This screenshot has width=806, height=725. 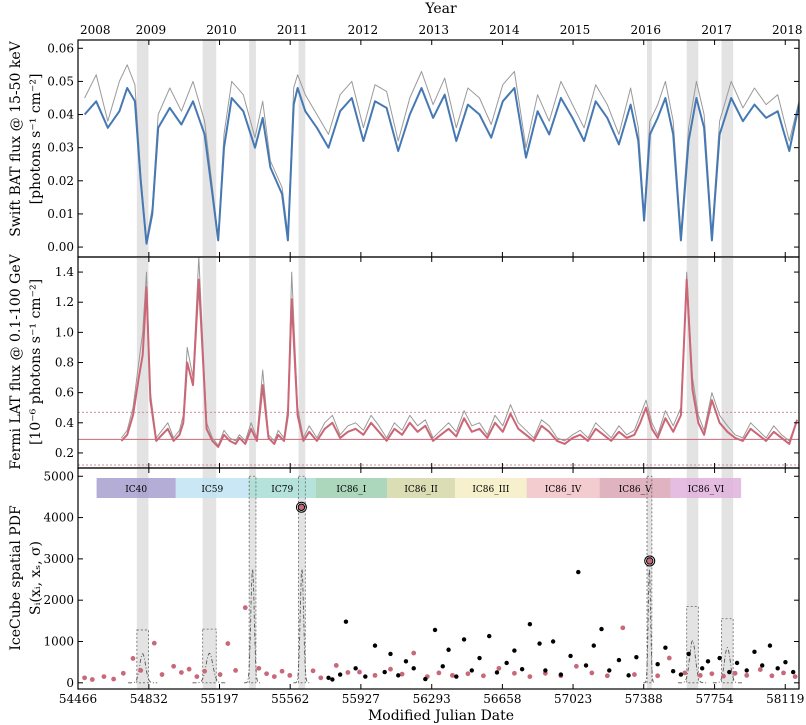 What do you see at coordinates (502, 699) in the screenshot?
I see `x-tick-label: 56658` at bounding box center [502, 699].